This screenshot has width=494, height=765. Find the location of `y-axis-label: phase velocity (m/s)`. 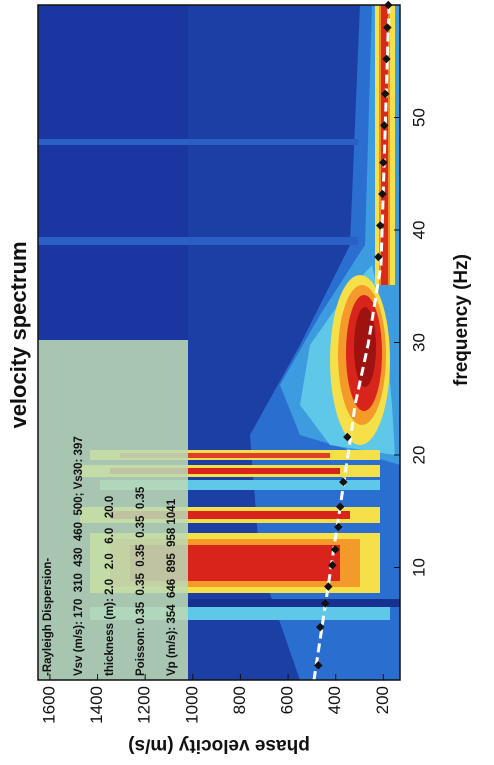

y-axis-label: phase velocity (m/s) is located at coordinates (219, 745).